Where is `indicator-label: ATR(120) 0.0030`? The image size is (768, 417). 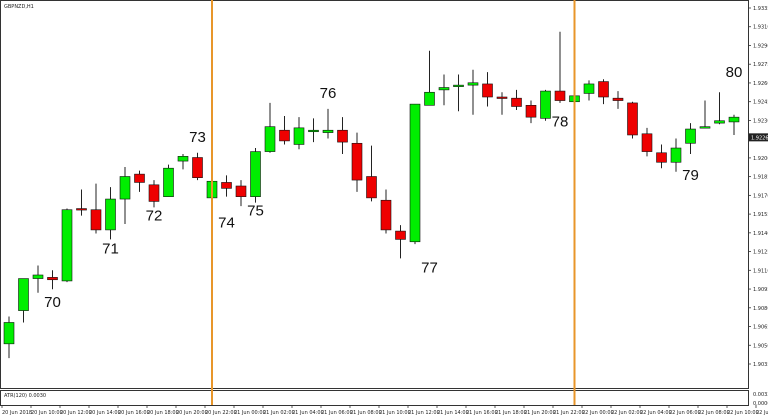 indicator-label: ATR(120) 0.0030 is located at coordinates (25, 396).